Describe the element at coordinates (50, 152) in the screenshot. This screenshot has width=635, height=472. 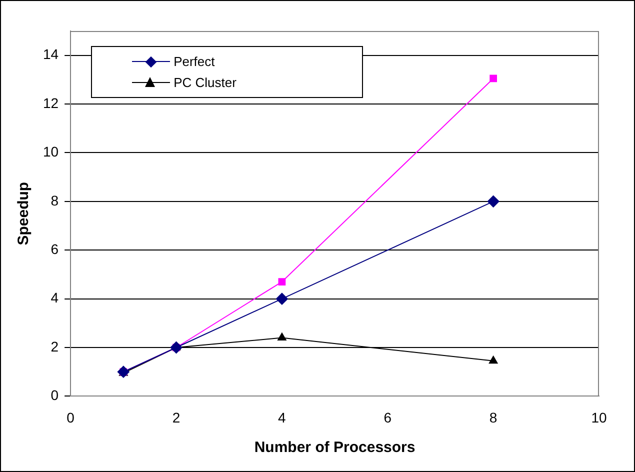
I see `y-tick-label: 10` at that location.